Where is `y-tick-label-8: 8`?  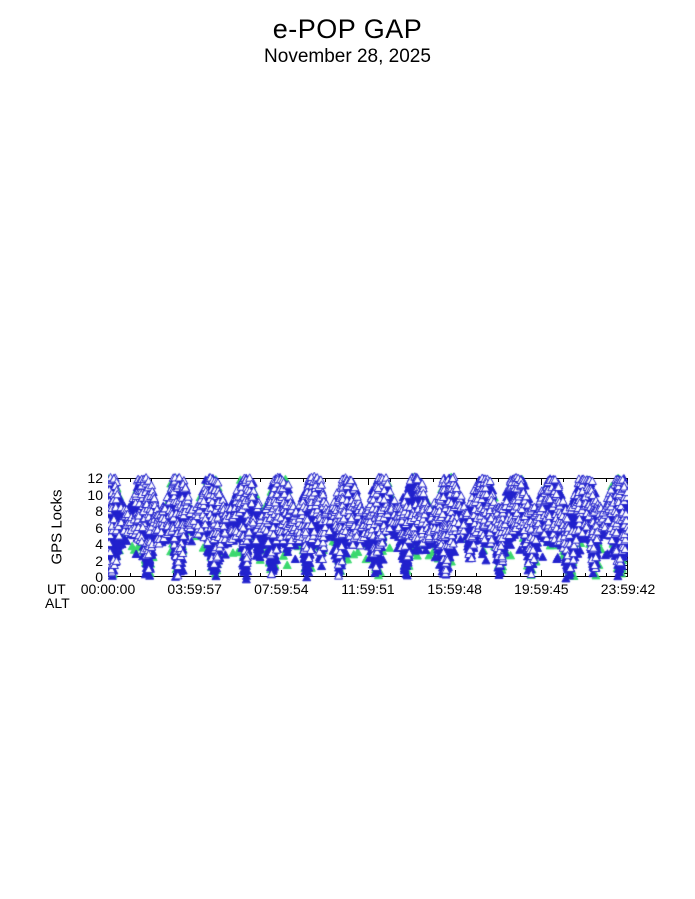 y-tick-label-8: 8 is located at coordinates (99, 511).